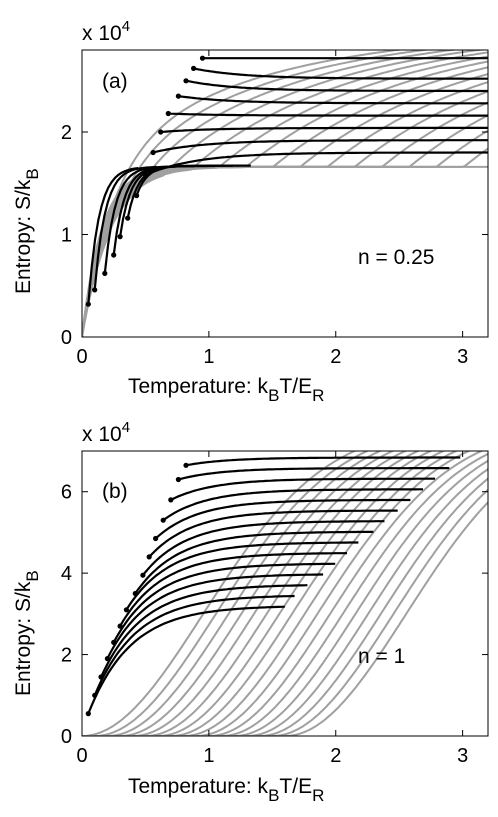  Describe the element at coordinates (66, 133) in the screenshot. I see `panel-a-ytick-label: 2` at that location.